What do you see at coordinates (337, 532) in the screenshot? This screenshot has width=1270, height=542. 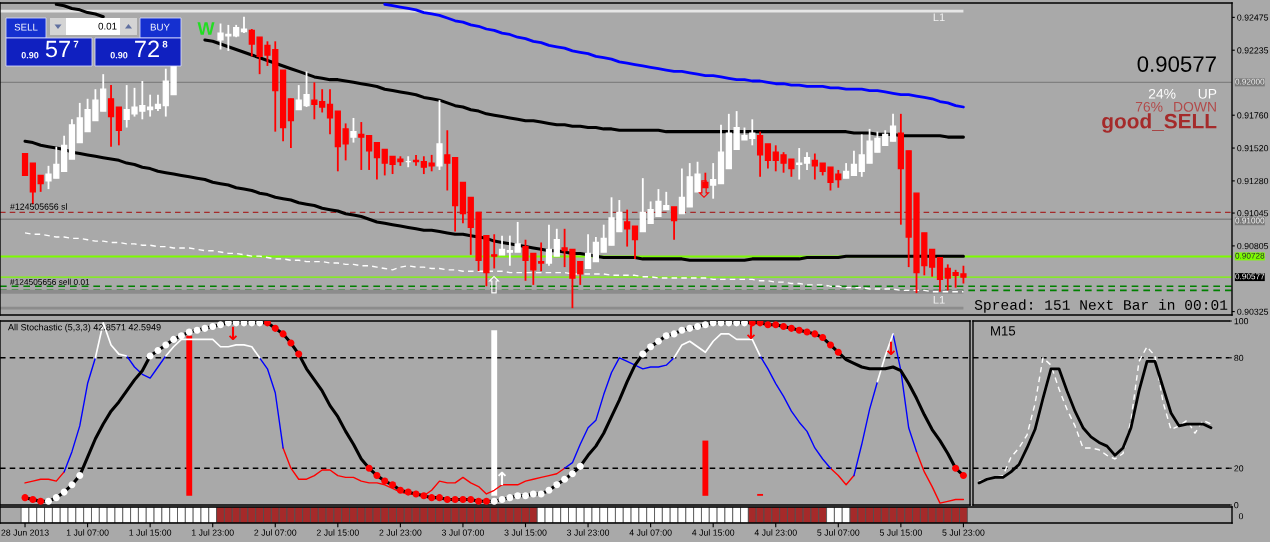 I see `x-tick-label: 2 Jul 15:00` at bounding box center [337, 532].